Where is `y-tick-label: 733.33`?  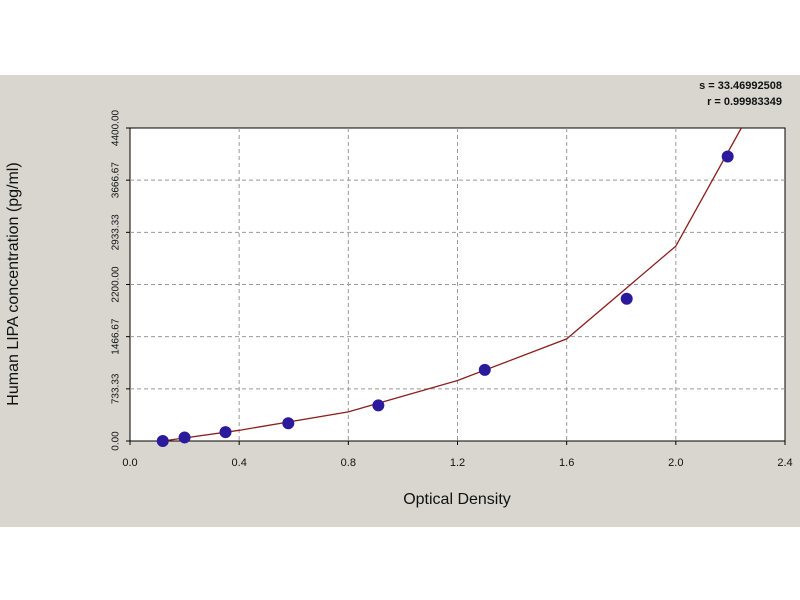 y-tick-label: 733.33 is located at coordinates (116, 388).